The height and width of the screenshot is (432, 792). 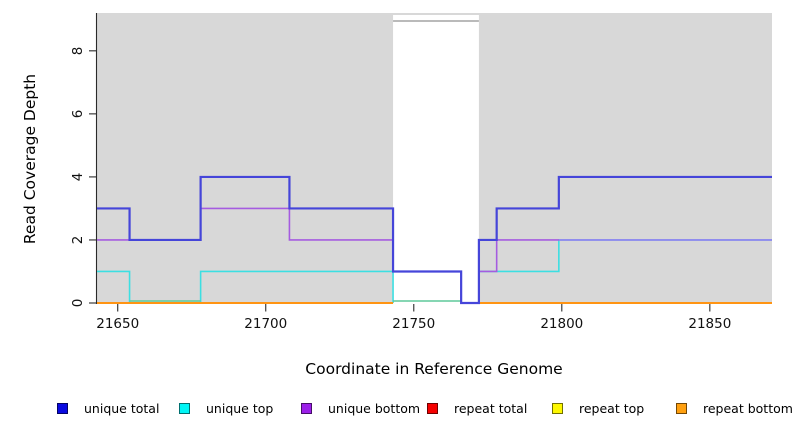 What do you see at coordinates (710, 324) in the screenshot?
I see `x-tick-label: 21850` at bounding box center [710, 324].